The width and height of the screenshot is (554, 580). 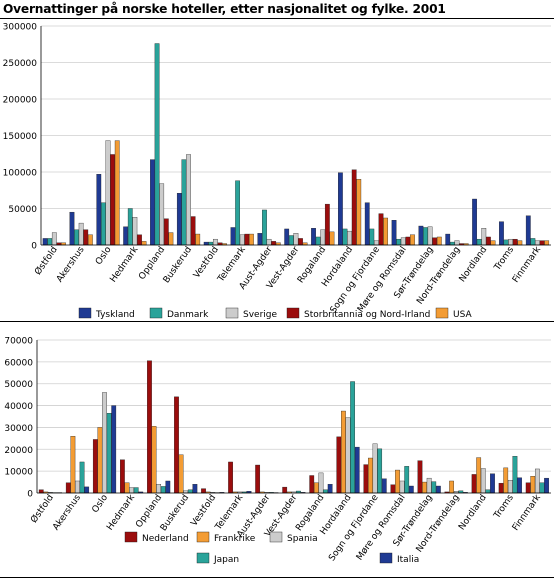 What do you see at coordinates (159, 489) in the screenshot?
I see `bar-spania-oppland` at bounding box center [159, 489].